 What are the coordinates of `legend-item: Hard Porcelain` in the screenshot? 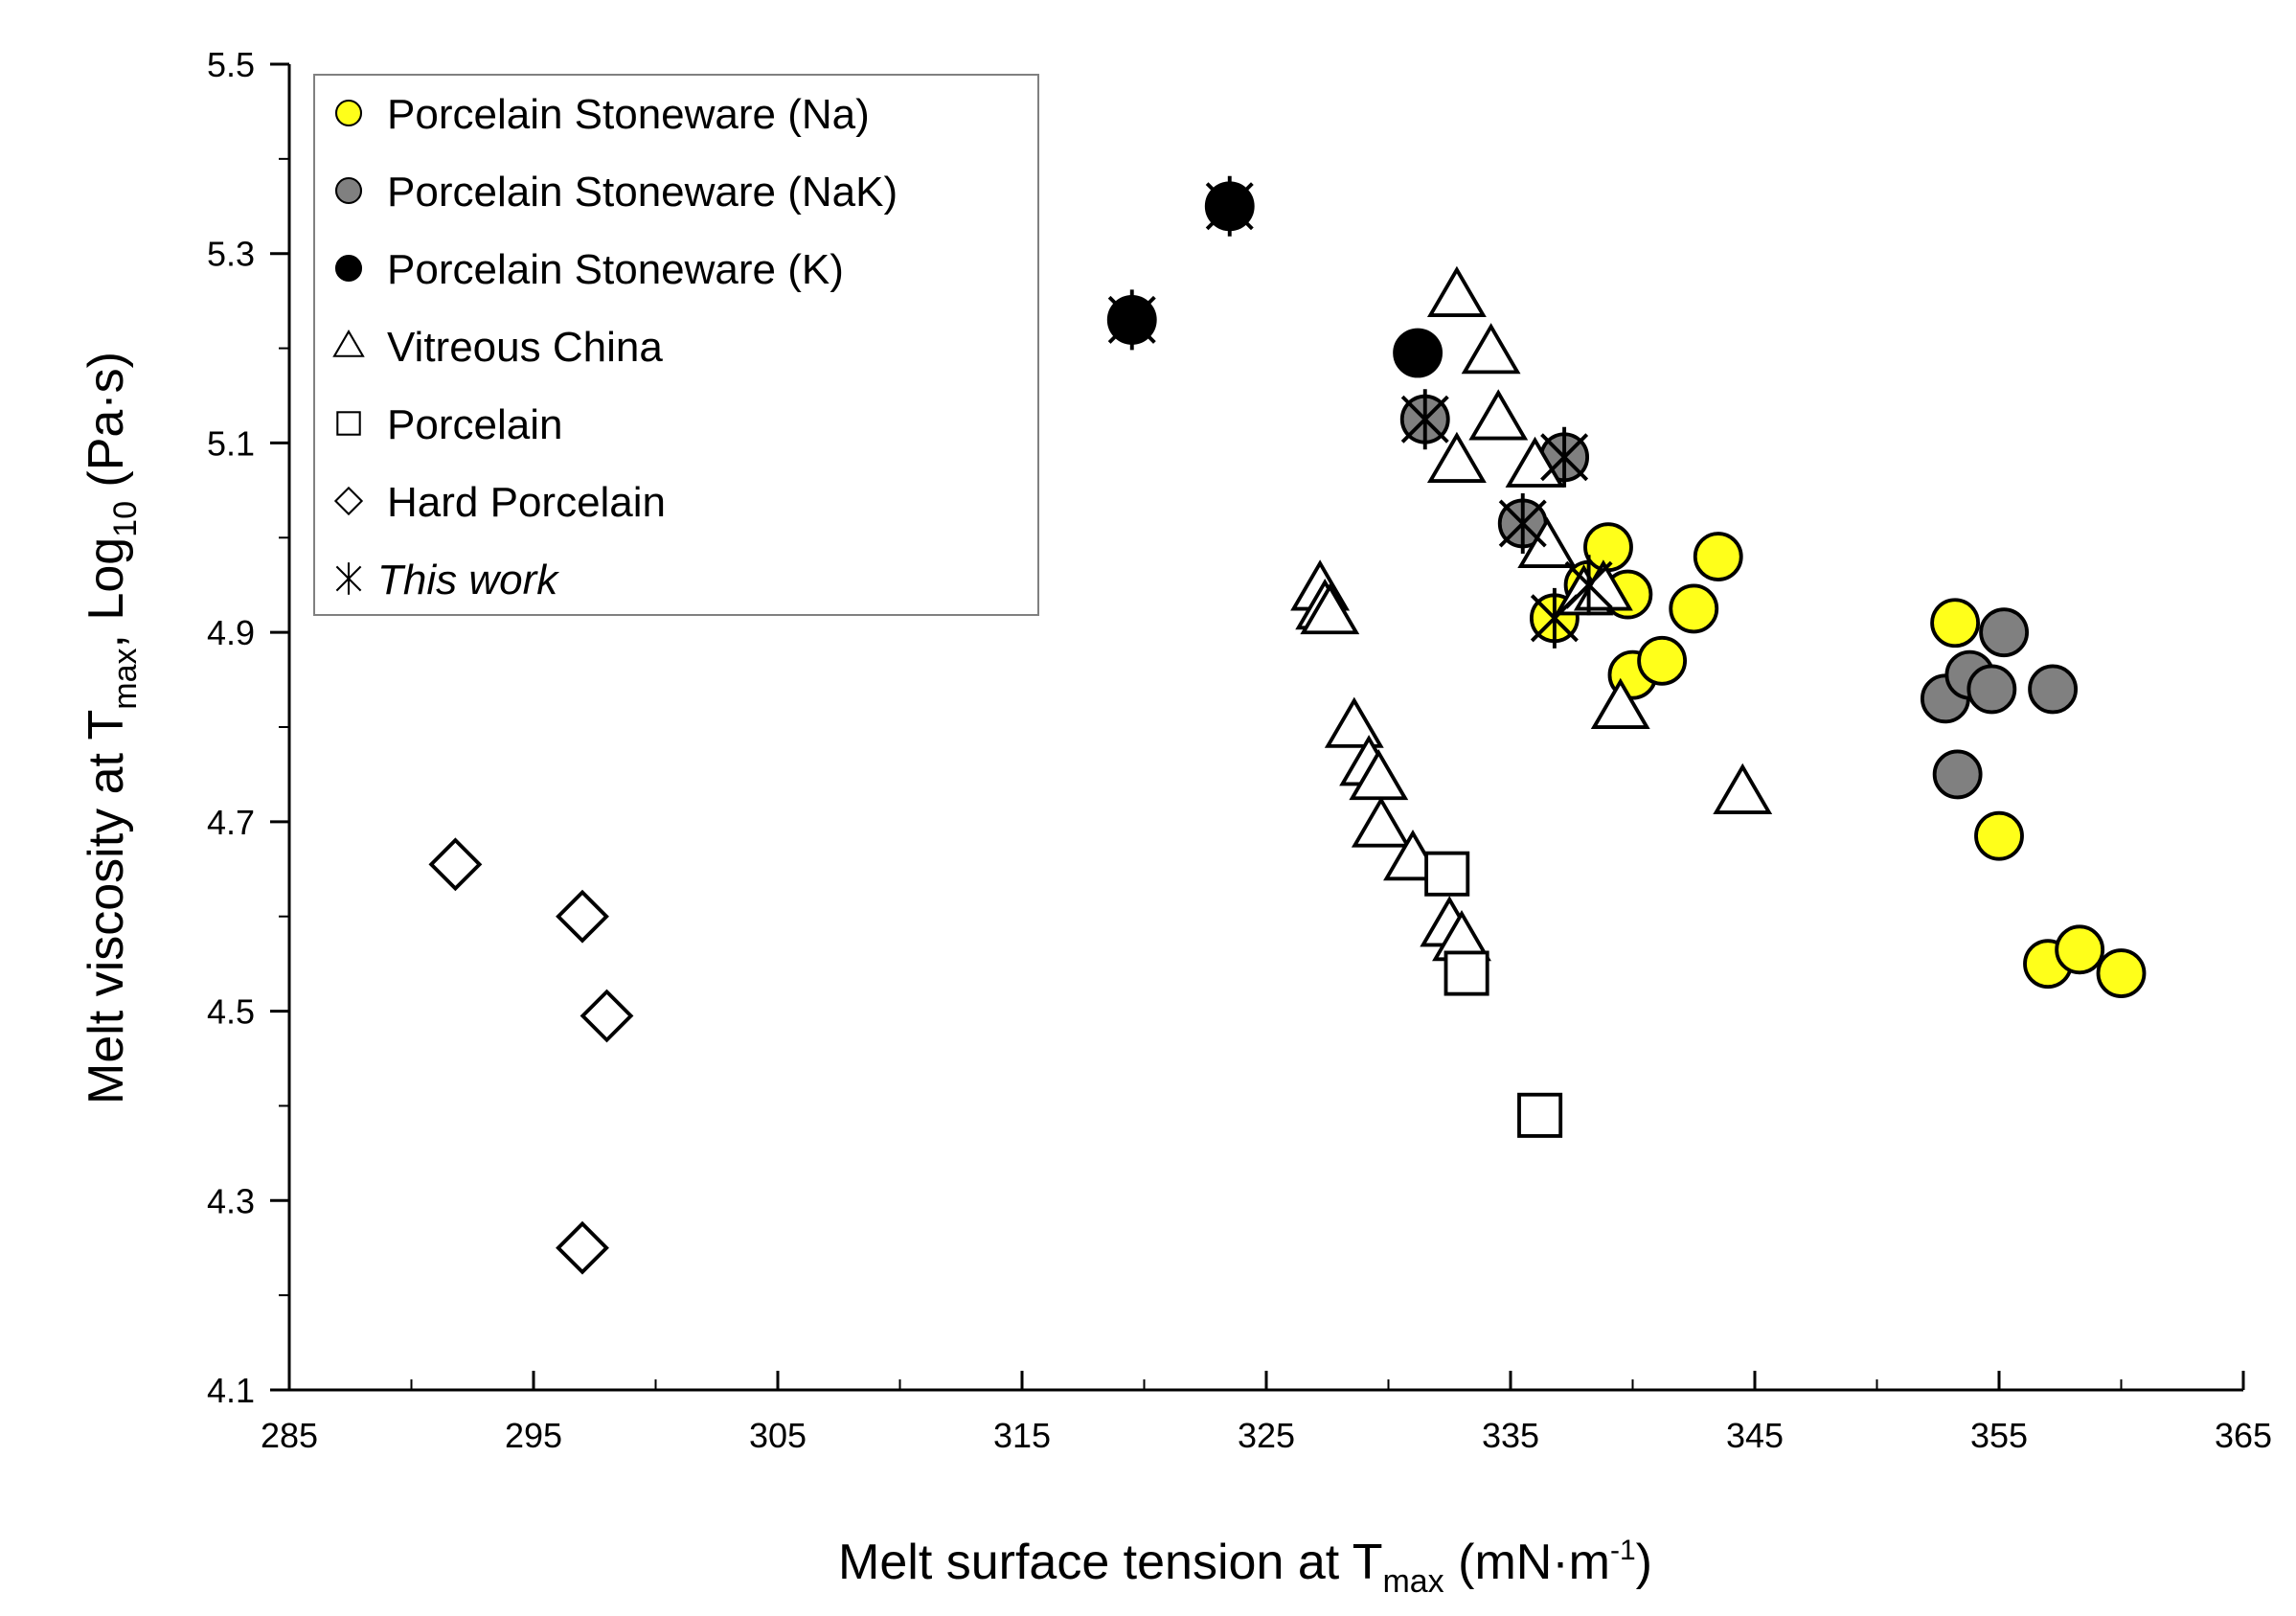 It's located at (499, 503).